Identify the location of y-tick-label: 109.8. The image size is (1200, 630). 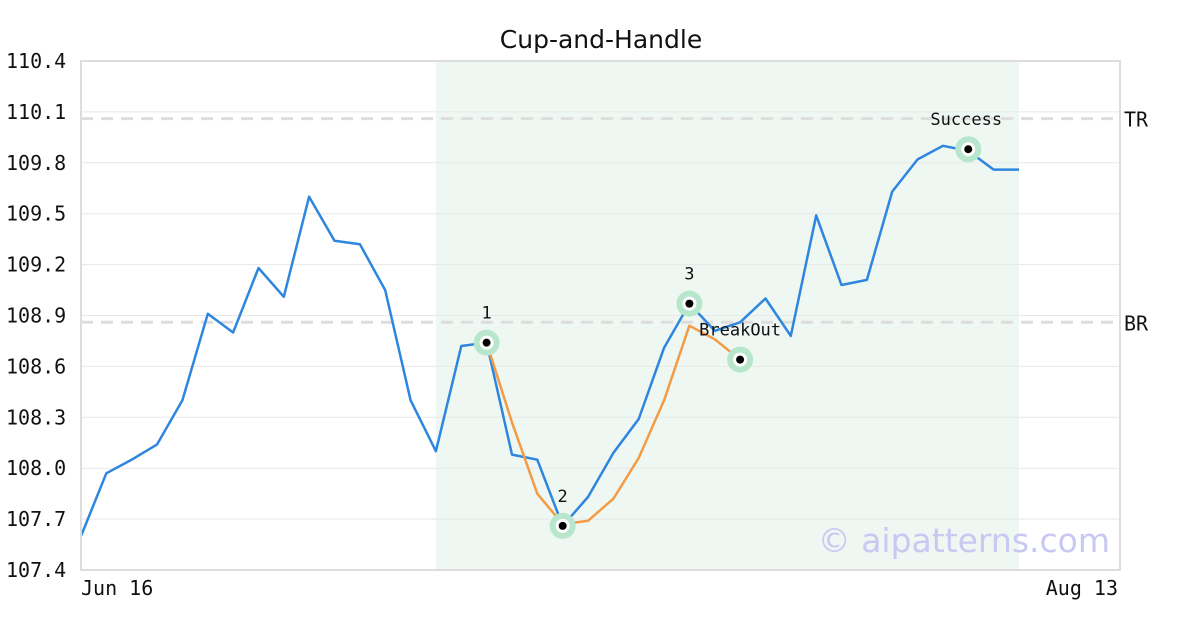
(36, 163).